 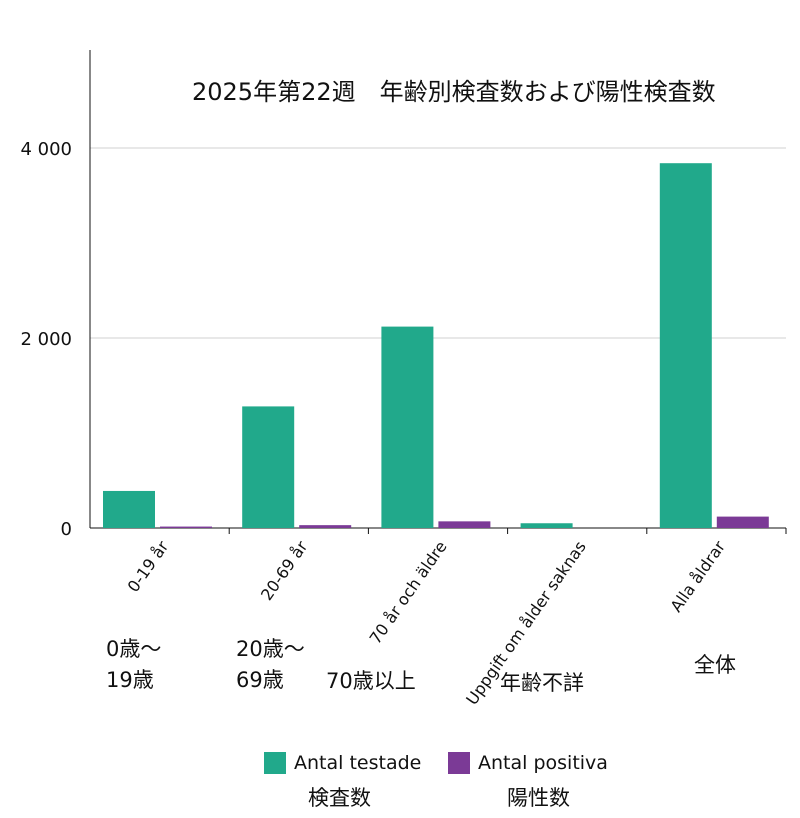 What do you see at coordinates (459, 763) in the screenshot?
I see `legend-swatch-positive` at bounding box center [459, 763].